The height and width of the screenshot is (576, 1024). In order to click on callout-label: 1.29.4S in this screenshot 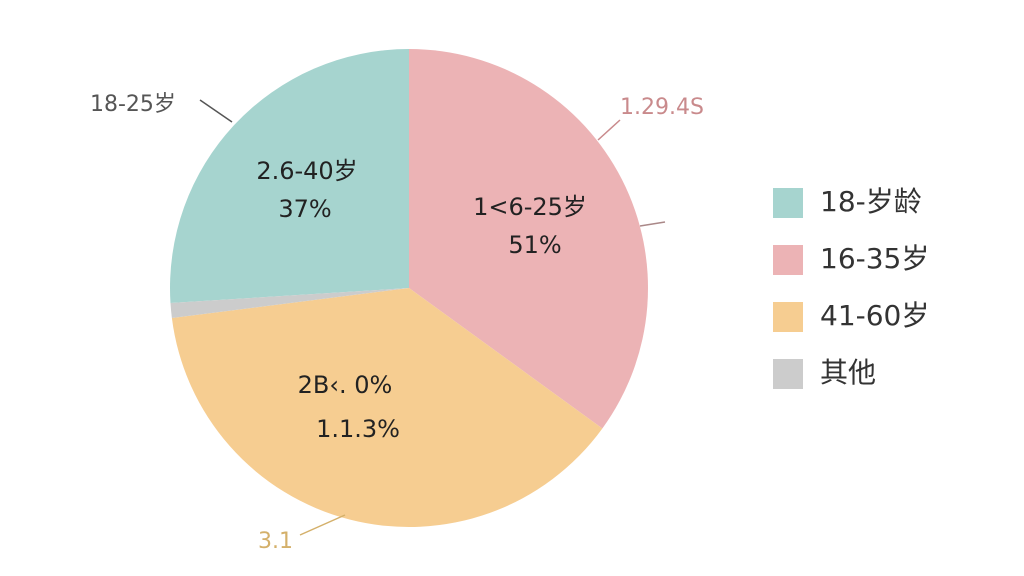, I will do `click(662, 107)`.